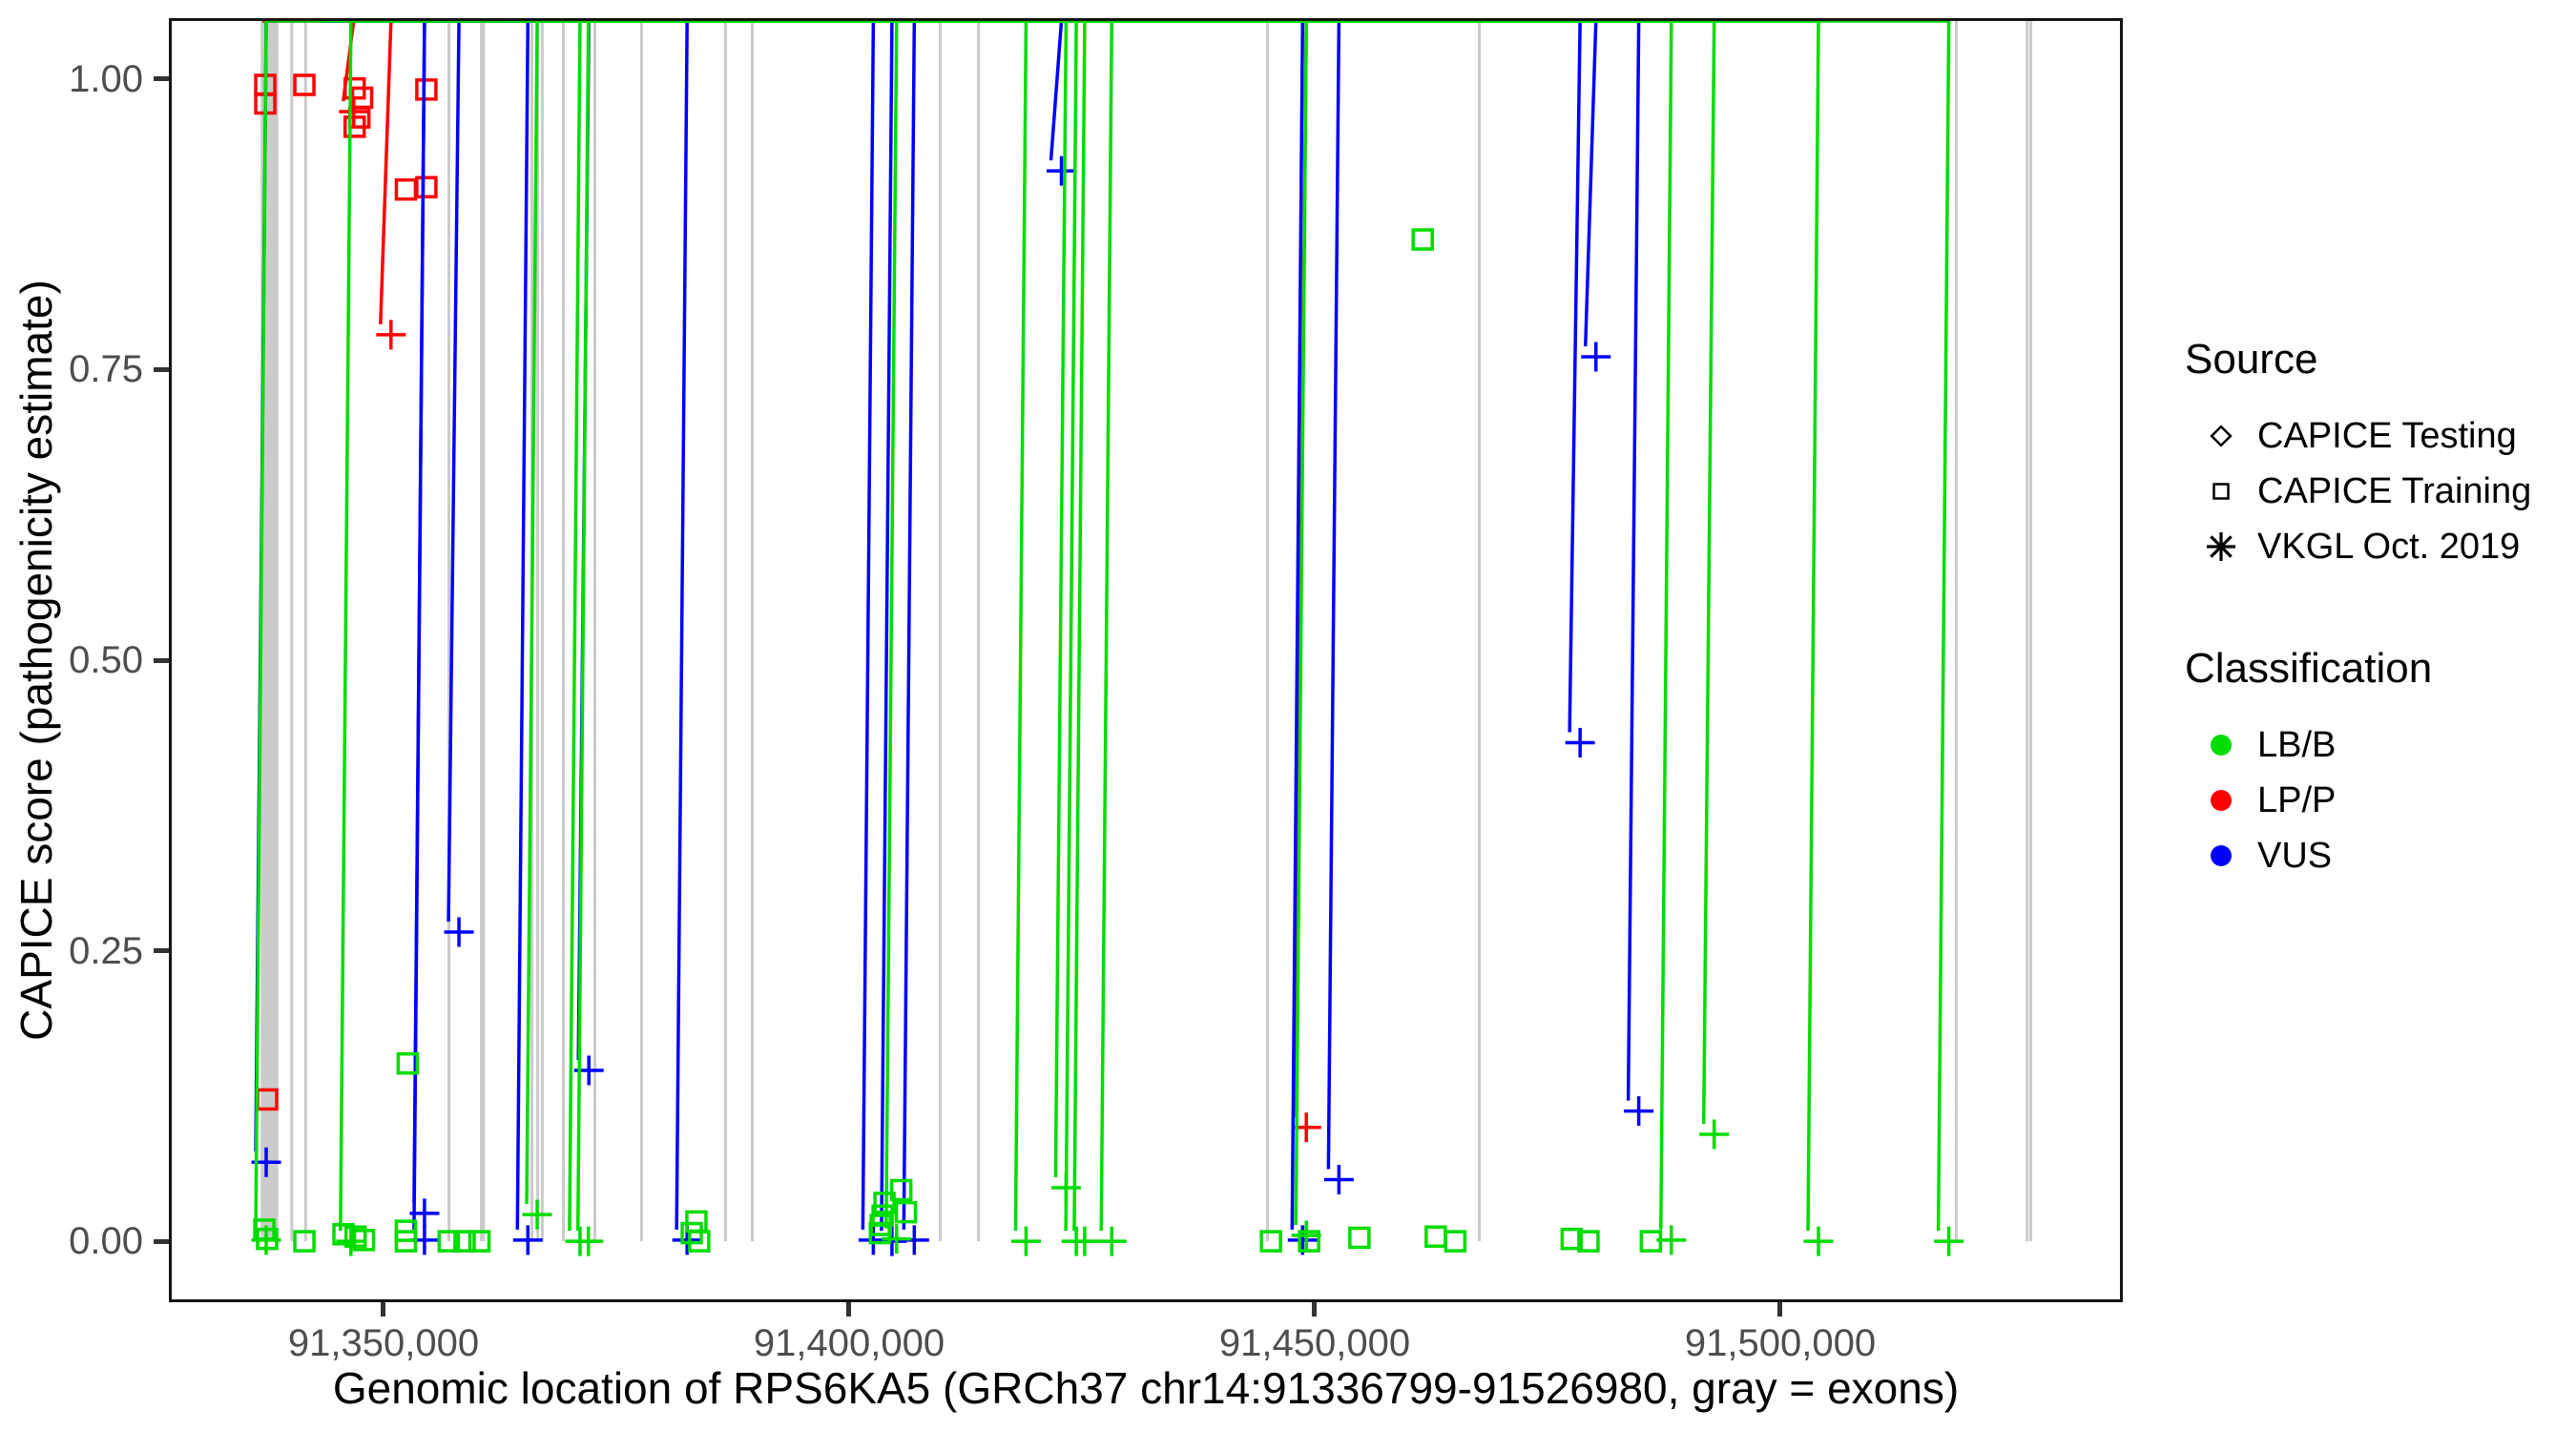 The height and width of the screenshot is (1431, 2576). I want to click on lbb-dot-icon, so click(2221, 745).